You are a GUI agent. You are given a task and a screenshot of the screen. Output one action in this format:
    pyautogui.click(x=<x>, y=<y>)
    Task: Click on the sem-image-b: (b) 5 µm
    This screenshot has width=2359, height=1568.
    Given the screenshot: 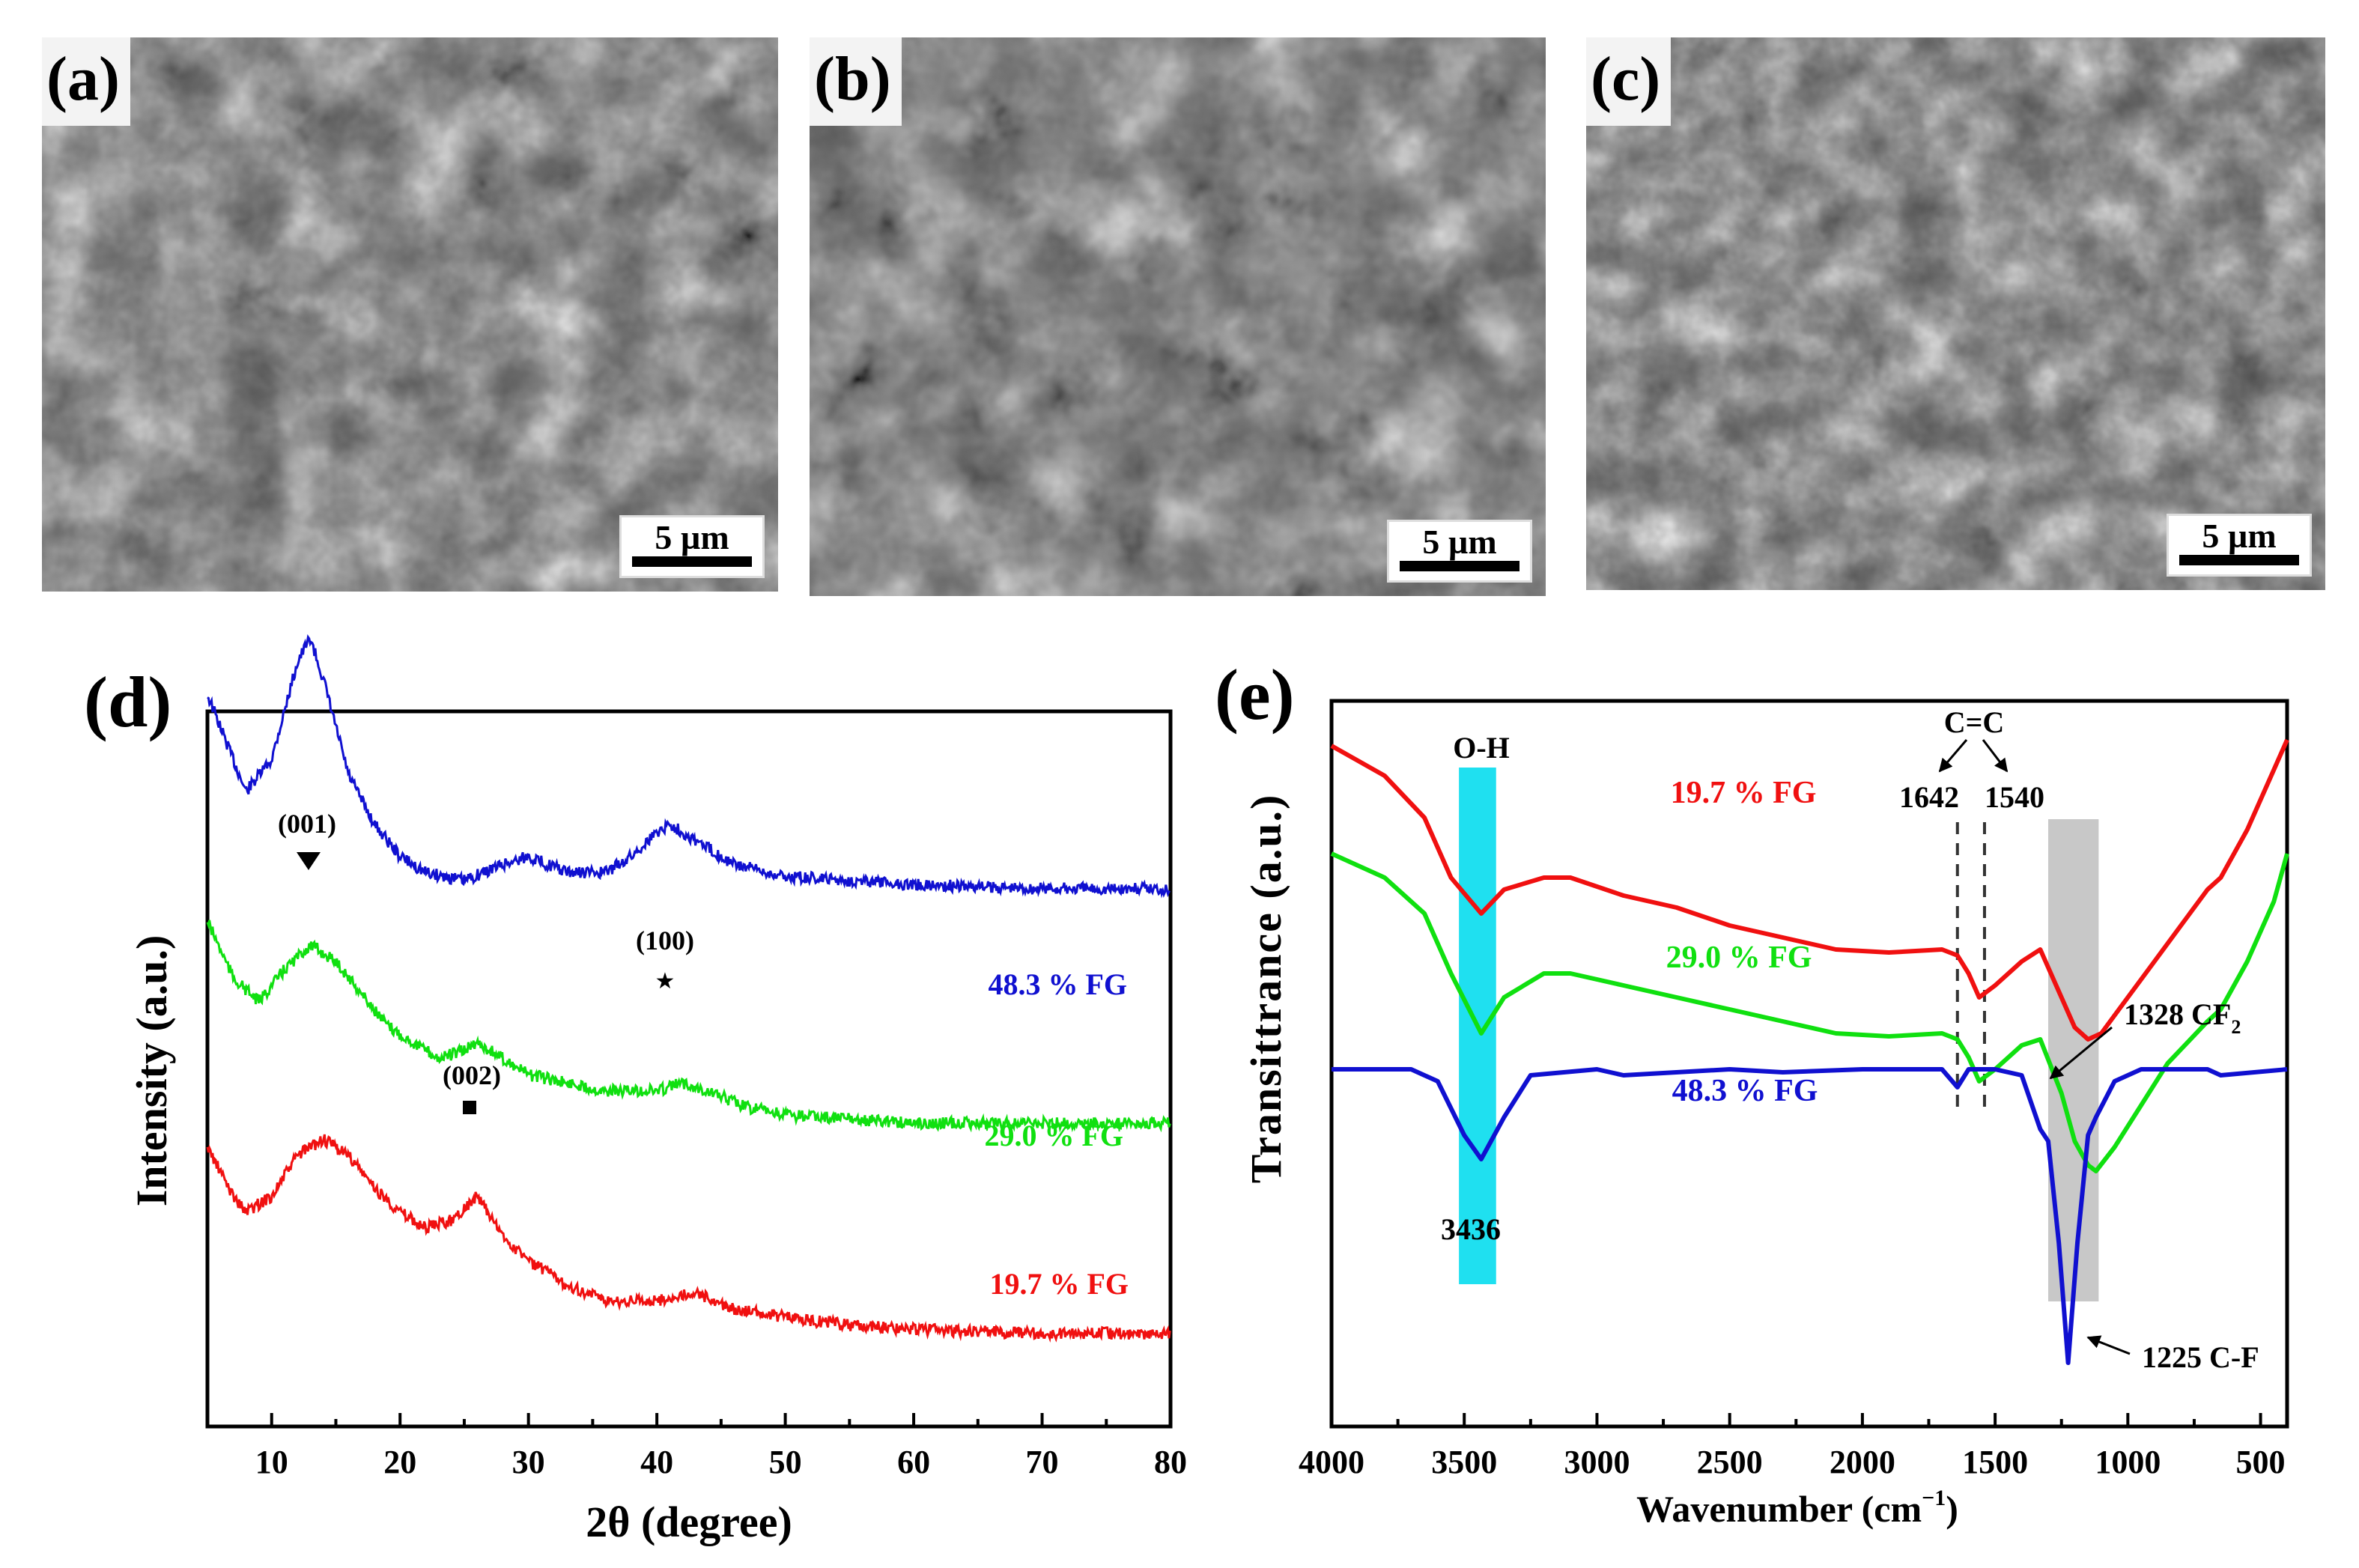 What is the action you would take?
    pyautogui.click(x=1178, y=316)
    